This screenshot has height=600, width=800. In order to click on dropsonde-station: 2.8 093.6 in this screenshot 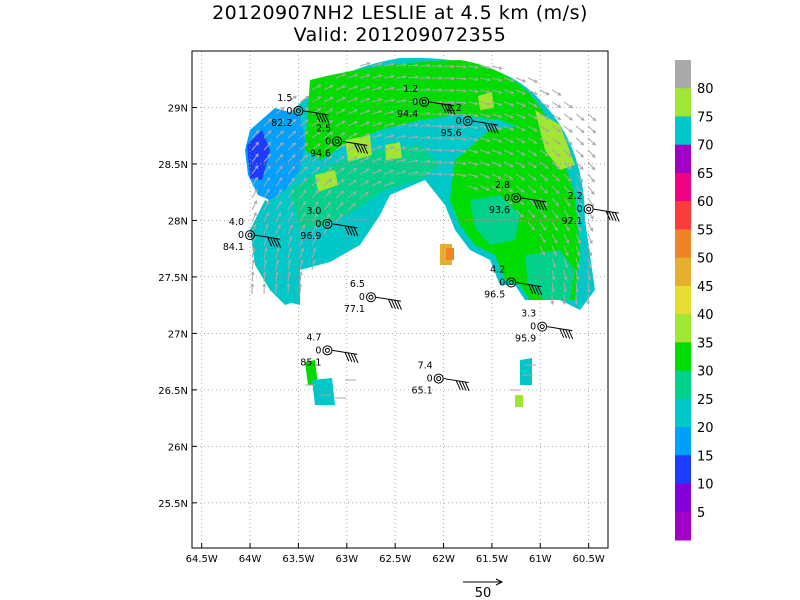, I will do `click(518, 198)`.